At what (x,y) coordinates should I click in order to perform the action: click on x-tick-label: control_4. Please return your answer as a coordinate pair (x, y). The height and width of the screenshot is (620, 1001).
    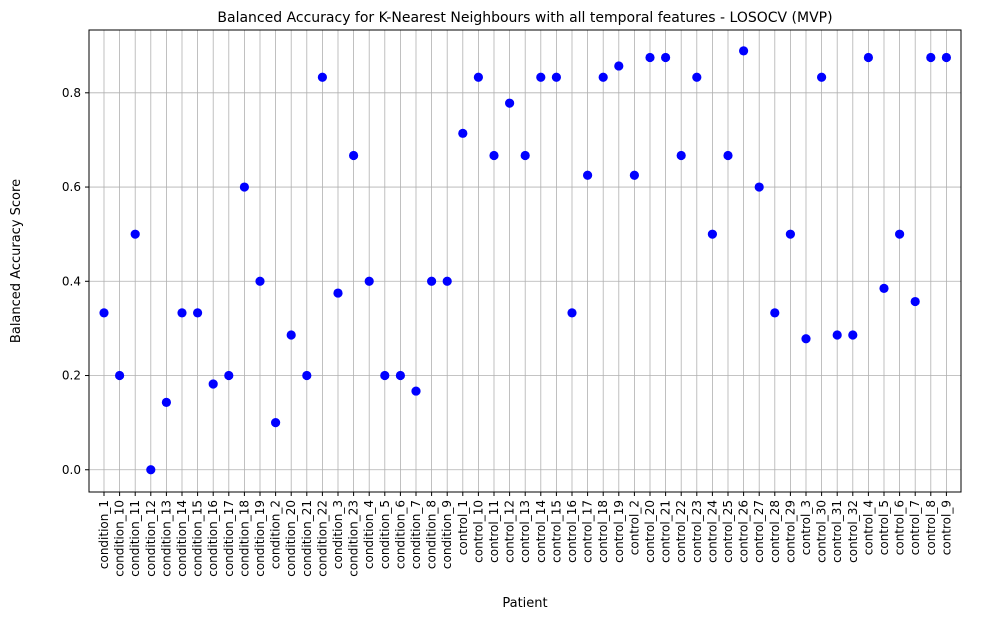
    Looking at the image, I should click on (868, 527).